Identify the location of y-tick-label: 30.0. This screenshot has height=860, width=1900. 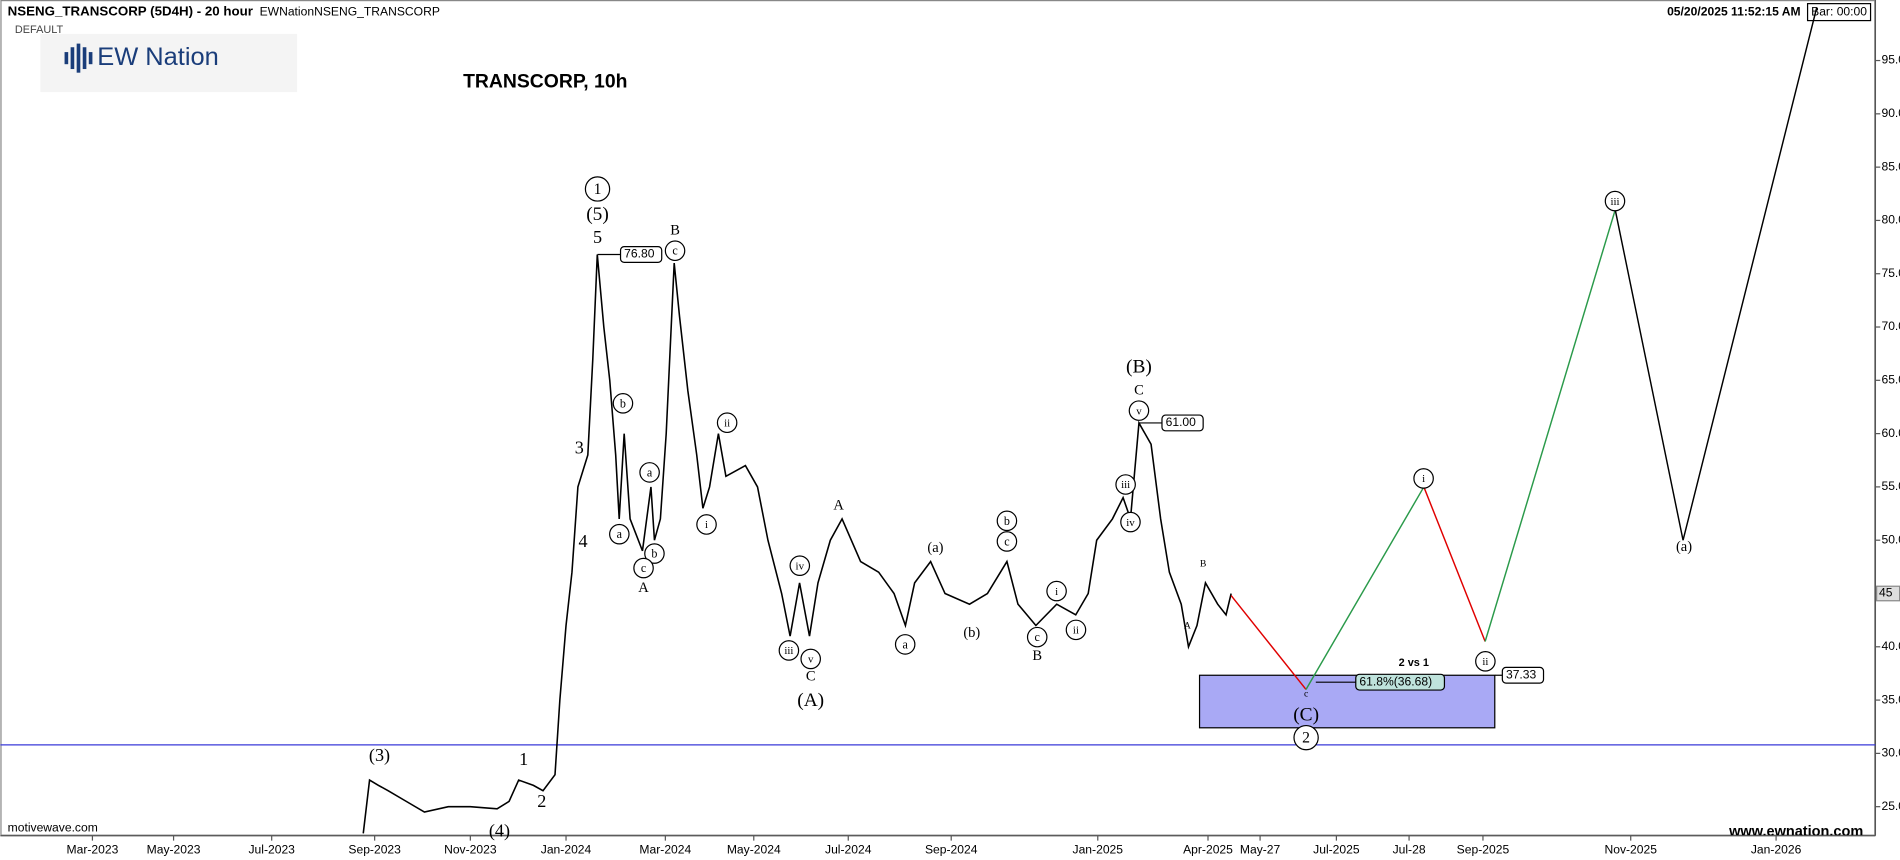
(1890, 753).